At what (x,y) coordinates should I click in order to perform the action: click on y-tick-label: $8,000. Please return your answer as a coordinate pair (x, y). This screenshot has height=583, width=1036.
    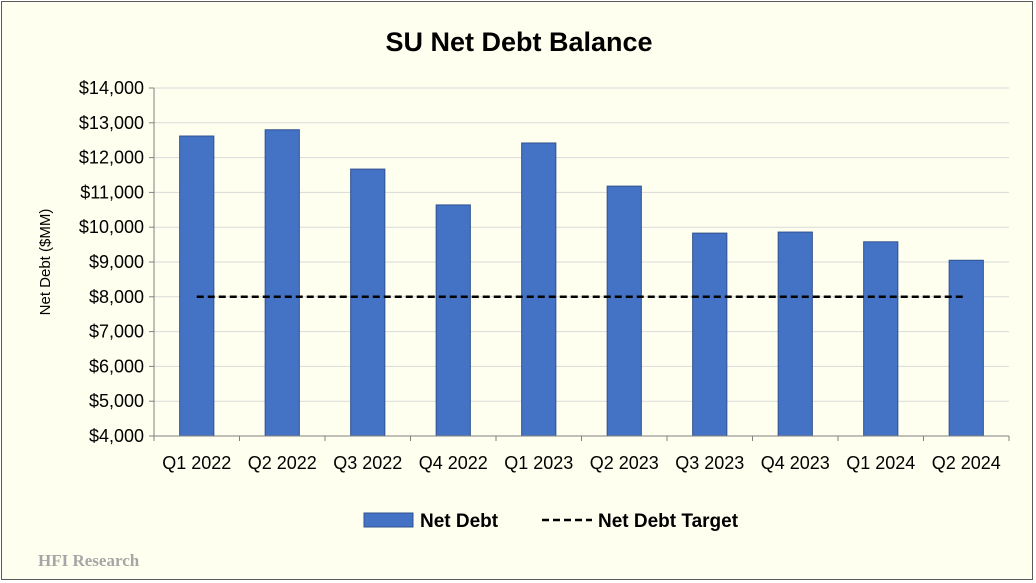
    Looking at the image, I should click on (116, 297).